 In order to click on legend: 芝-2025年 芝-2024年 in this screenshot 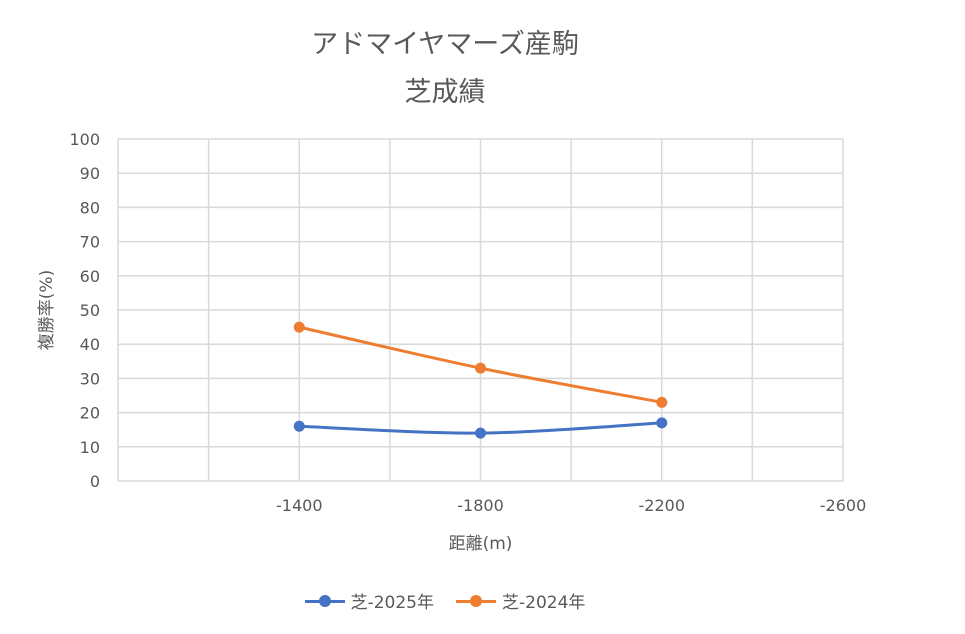, I will do `click(445, 600)`.